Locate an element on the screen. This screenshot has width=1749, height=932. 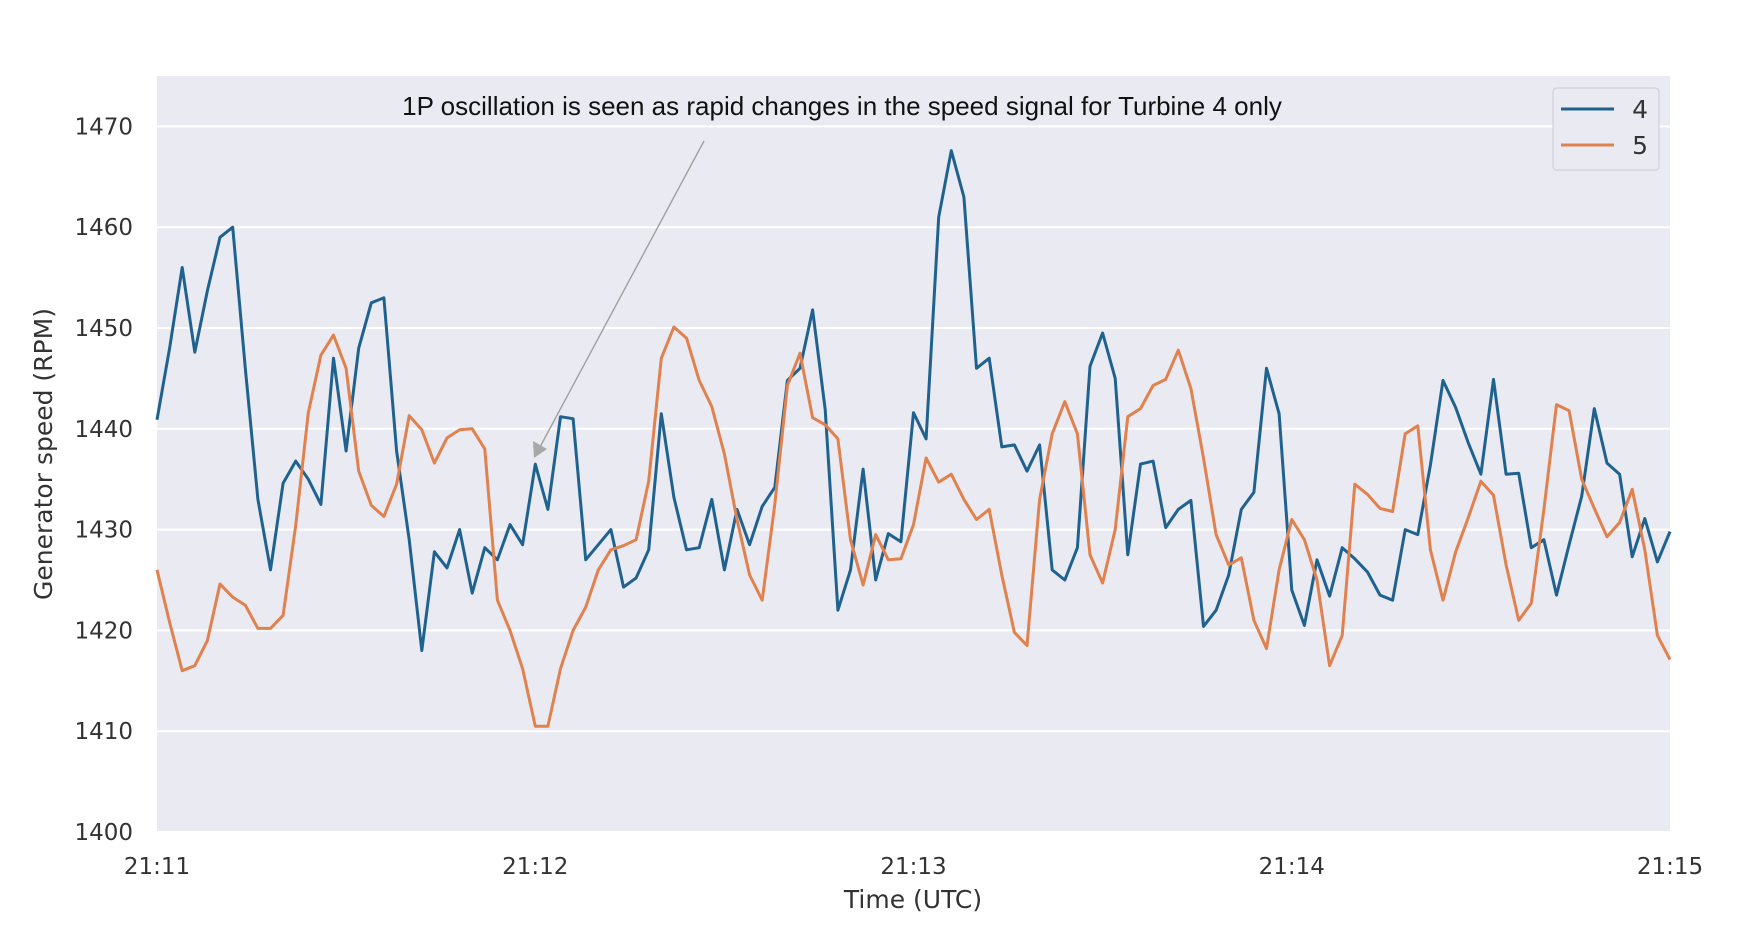
y-axis-label: Generator speed (RPM) is located at coordinates (43, 454).